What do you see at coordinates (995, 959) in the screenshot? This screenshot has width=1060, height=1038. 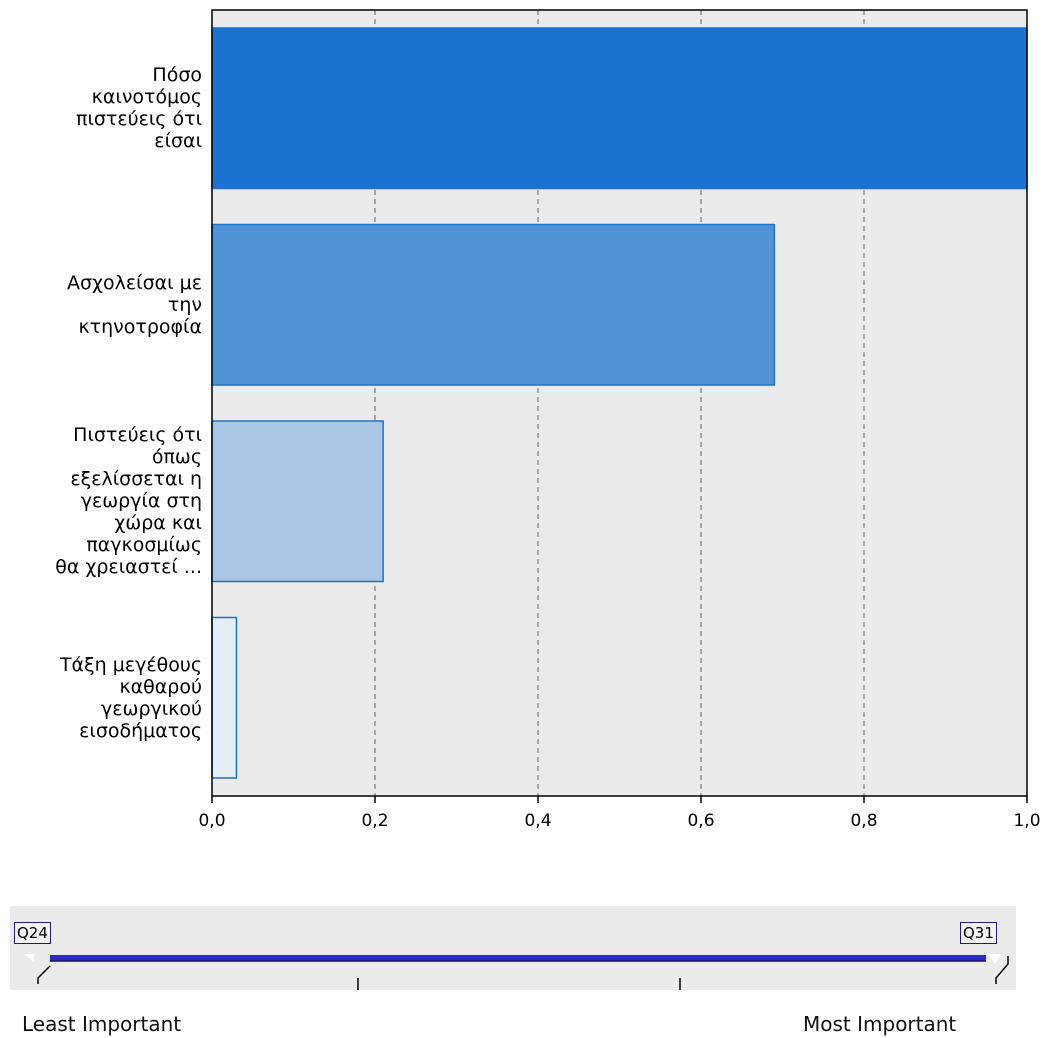 I see `right-handle-marker` at bounding box center [995, 959].